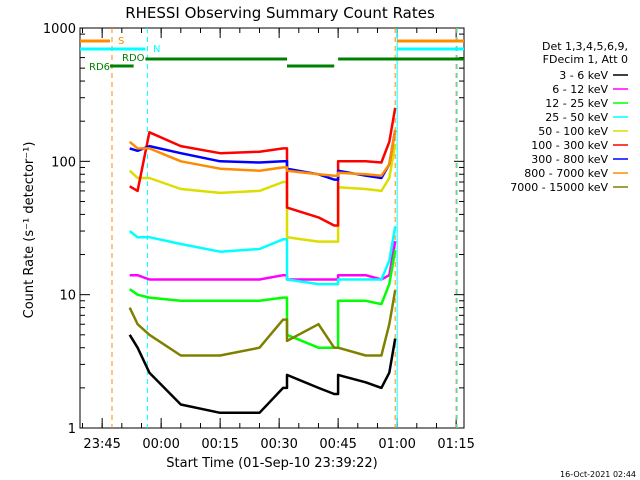 The width and height of the screenshot is (640, 480). Describe the element at coordinates (583, 75) in the screenshot. I see `legend-entry-label: 3 - 6 keV` at that location.